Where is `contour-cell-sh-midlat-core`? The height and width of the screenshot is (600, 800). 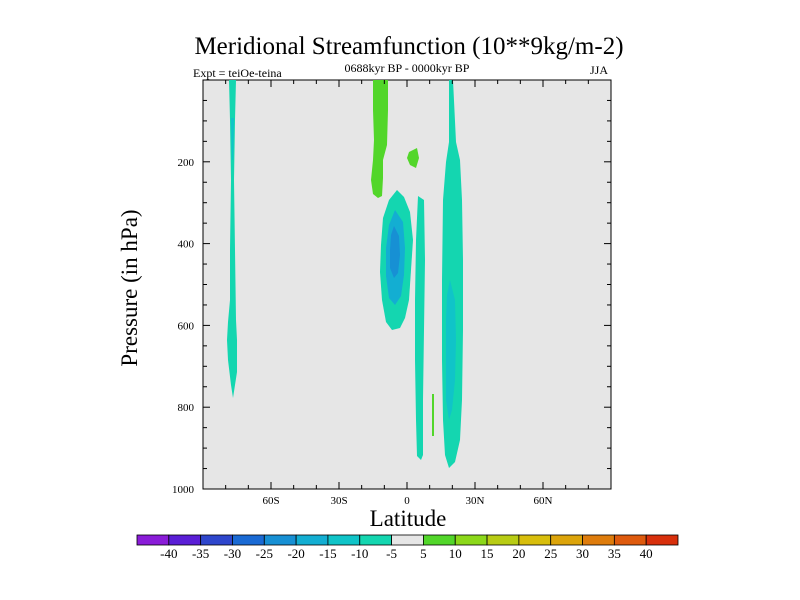
contour-cell-sh-midlat-core is located at coordinates (232, 139).